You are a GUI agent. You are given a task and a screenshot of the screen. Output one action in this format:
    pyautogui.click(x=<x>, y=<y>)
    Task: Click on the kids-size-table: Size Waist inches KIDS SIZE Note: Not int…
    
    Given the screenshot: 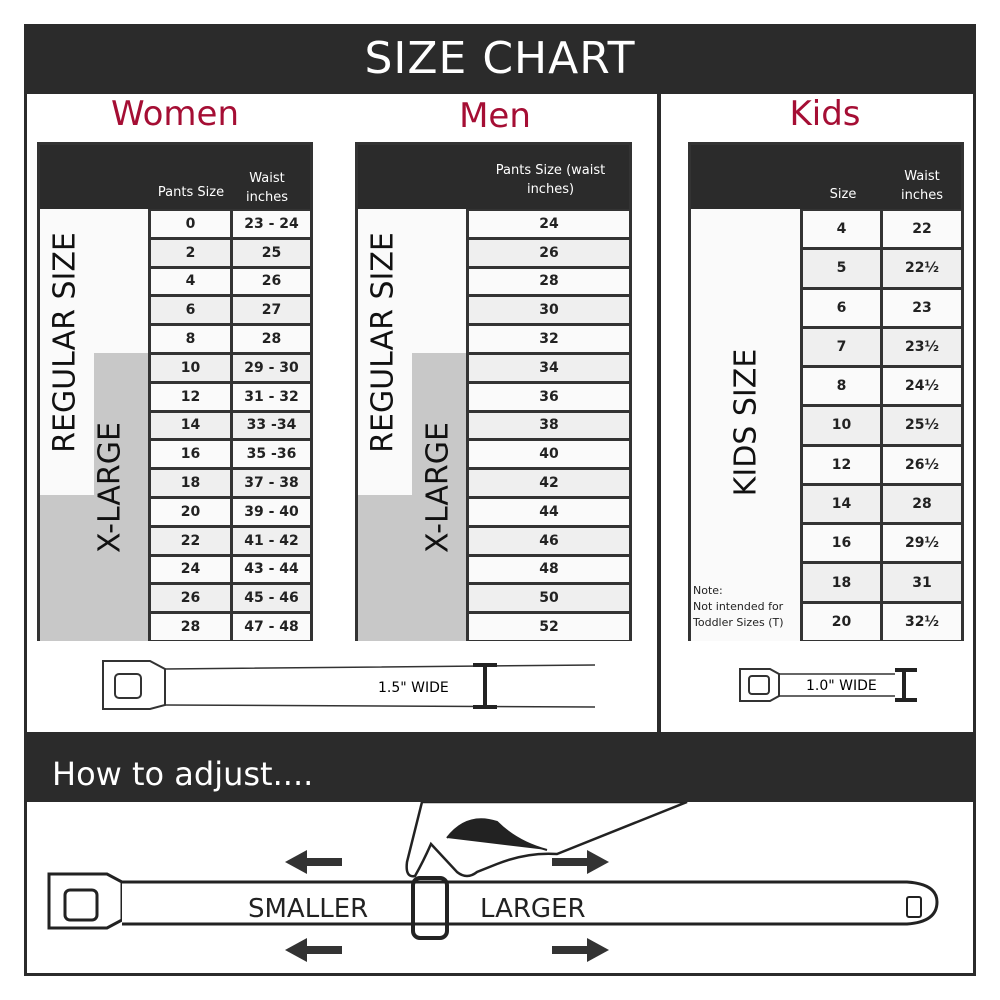 What is the action you would take?
    pyautogui.click(x=826, y=391)
    